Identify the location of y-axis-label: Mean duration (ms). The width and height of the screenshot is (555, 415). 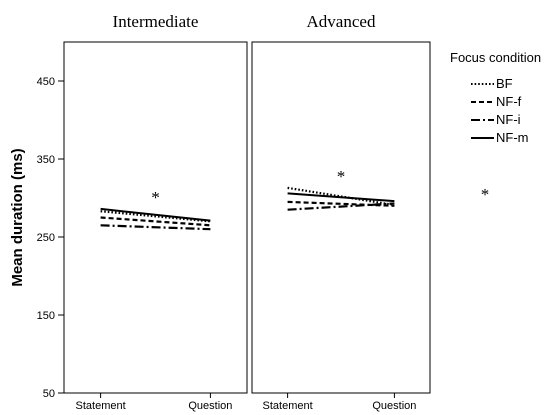
(17, 217).